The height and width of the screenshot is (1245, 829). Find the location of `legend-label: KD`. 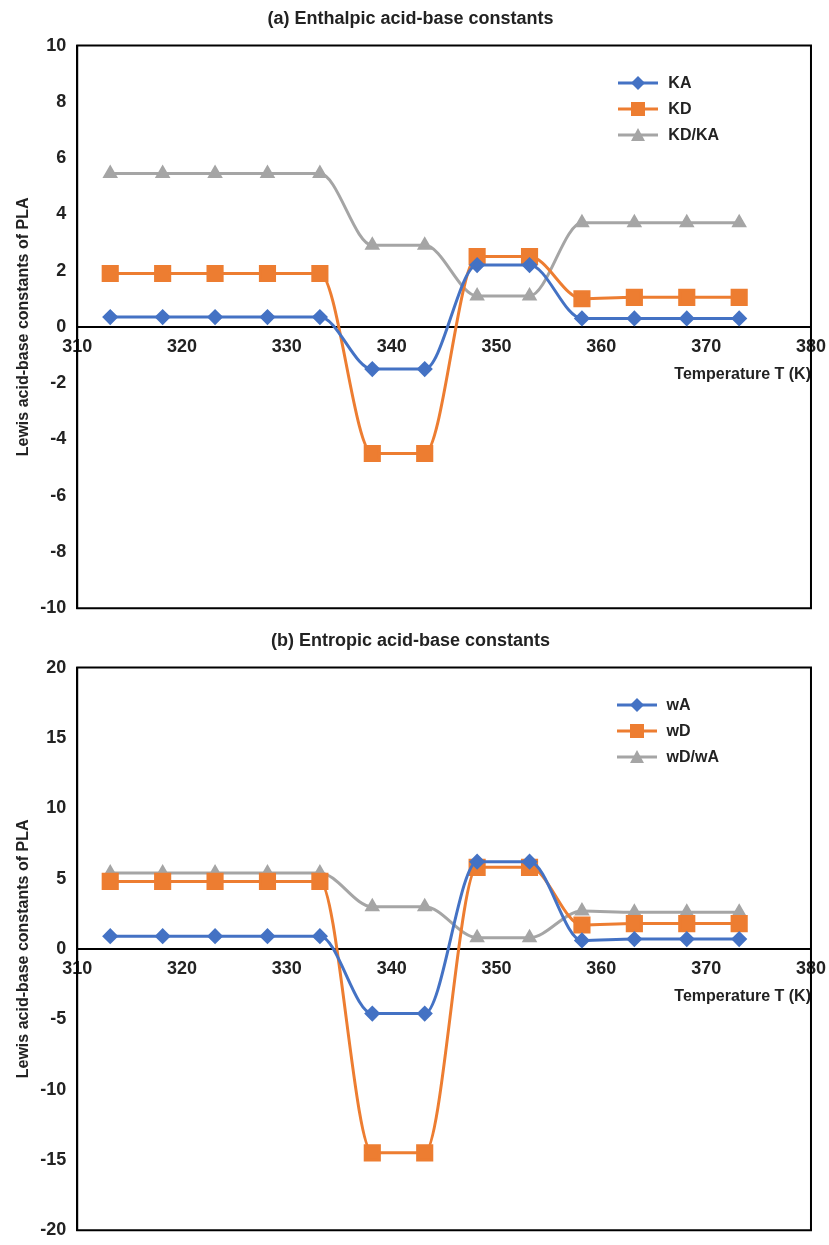

legend-label: KD is located at coordinates (680, 109).